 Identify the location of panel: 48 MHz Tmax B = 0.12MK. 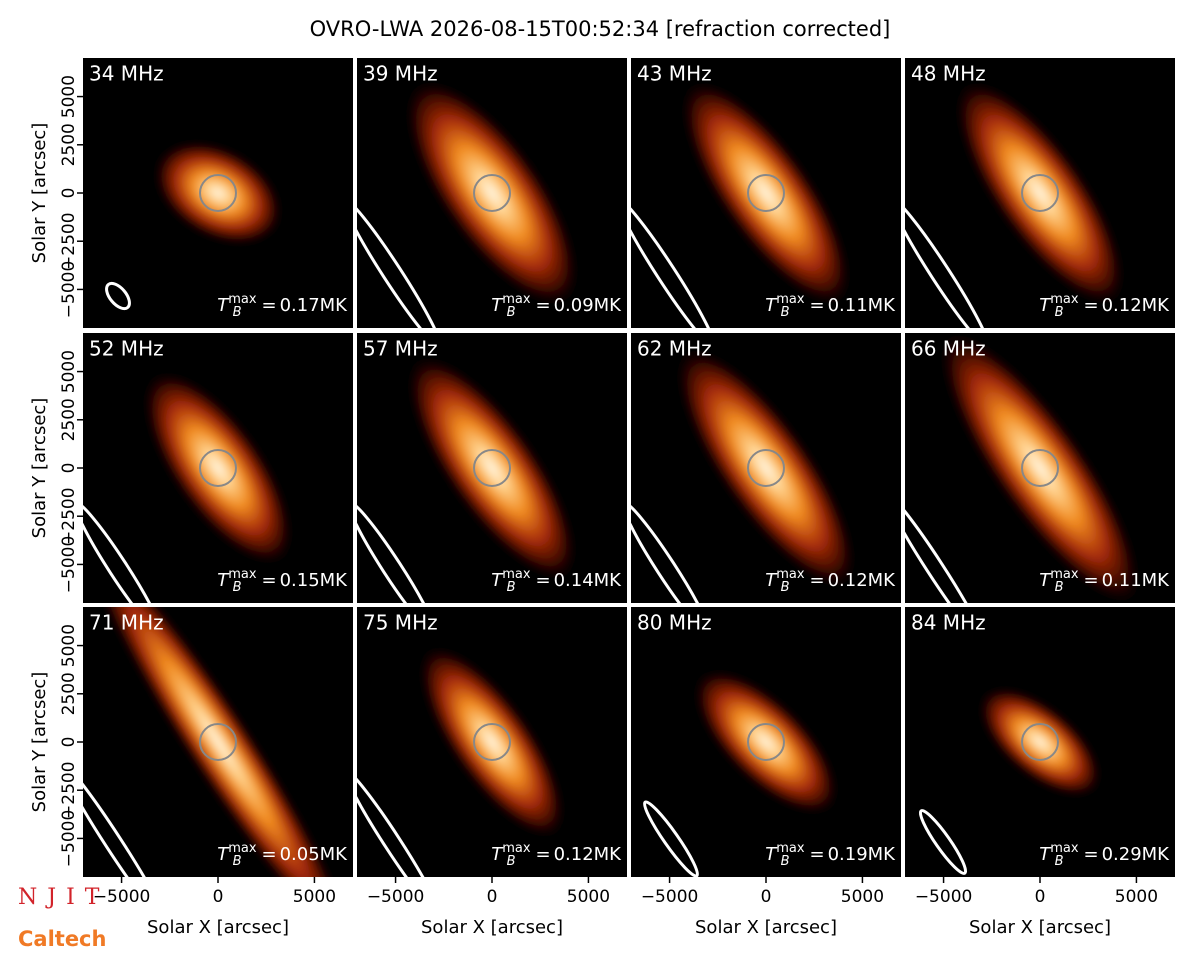
(1040, 193).